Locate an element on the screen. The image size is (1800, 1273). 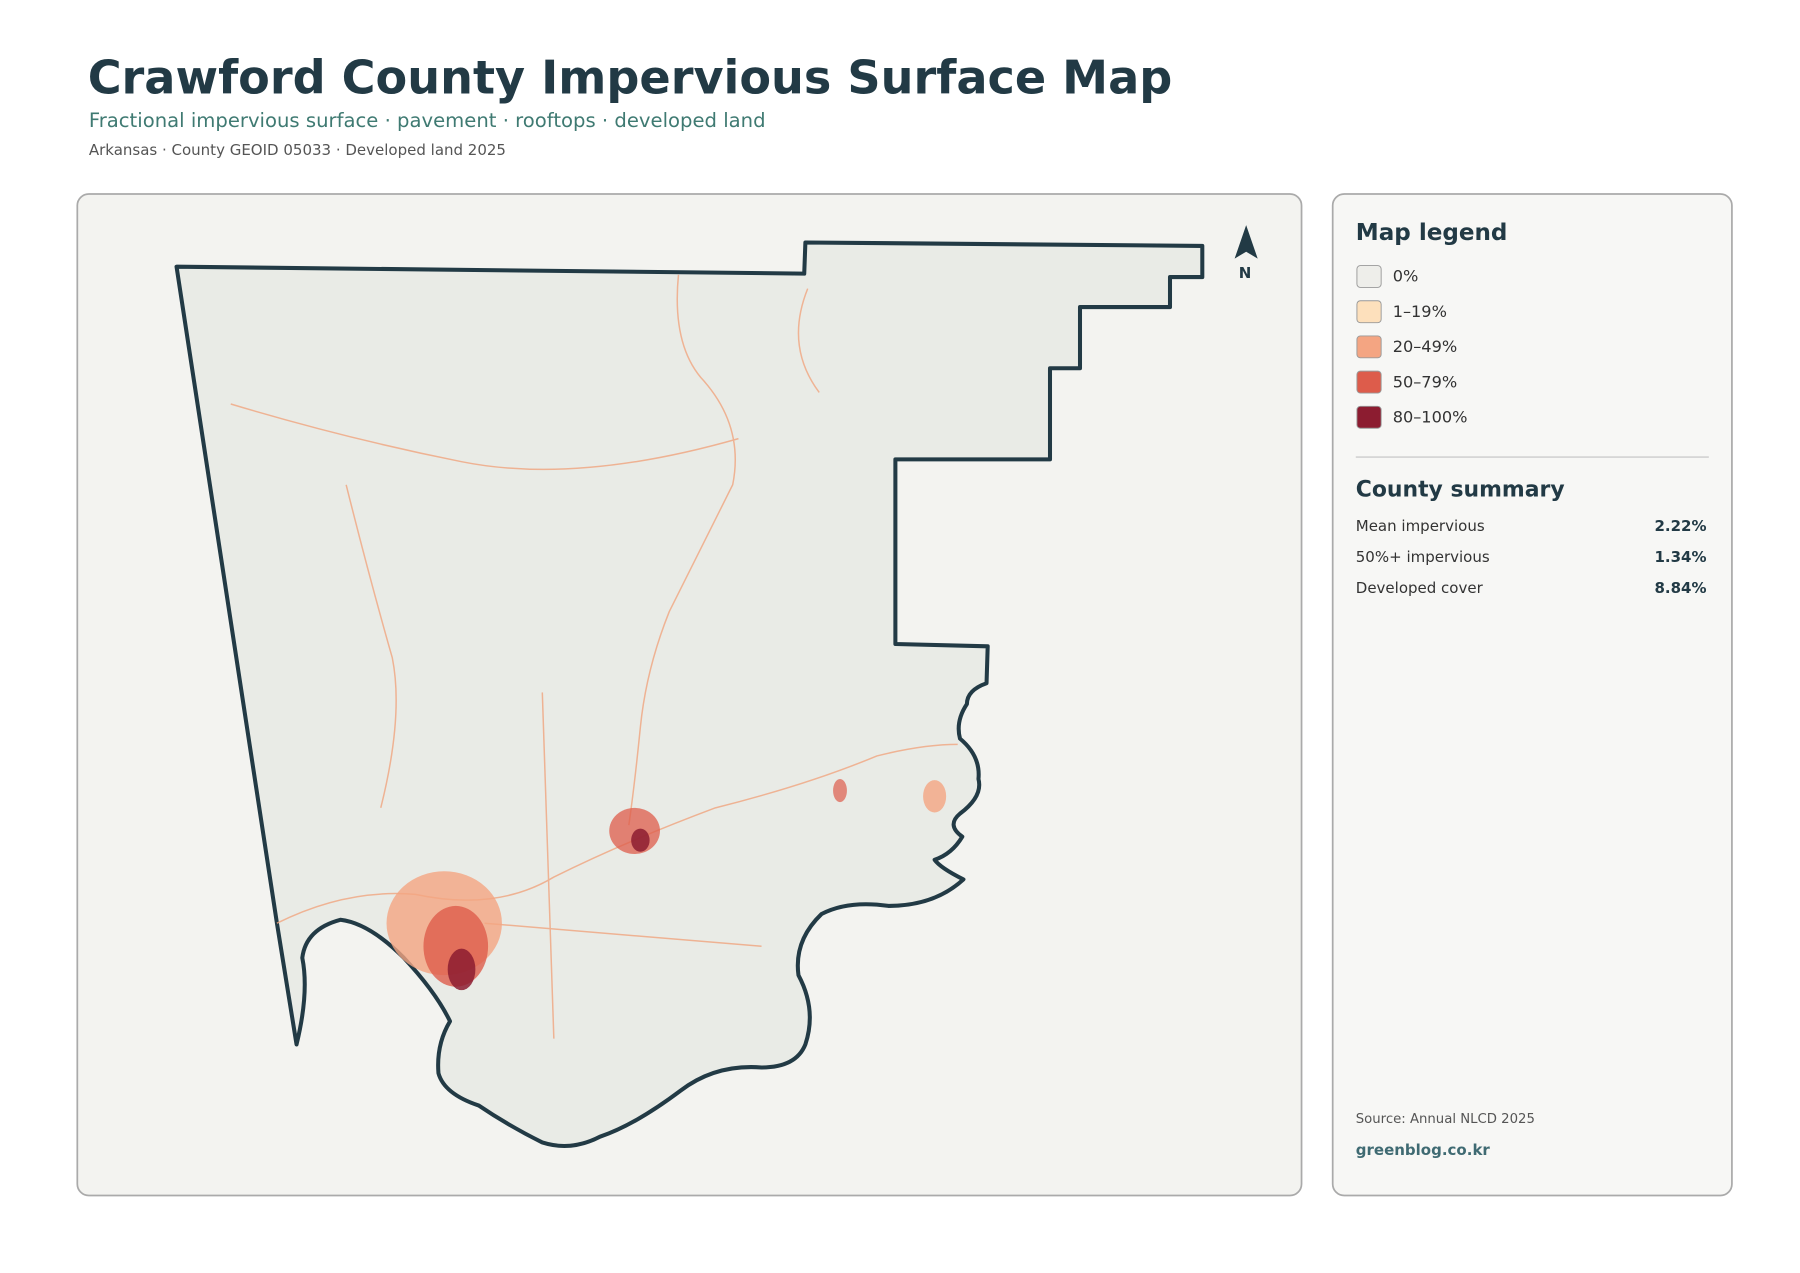
legend-label: 20–49% is located at coordinates (1425, 346).